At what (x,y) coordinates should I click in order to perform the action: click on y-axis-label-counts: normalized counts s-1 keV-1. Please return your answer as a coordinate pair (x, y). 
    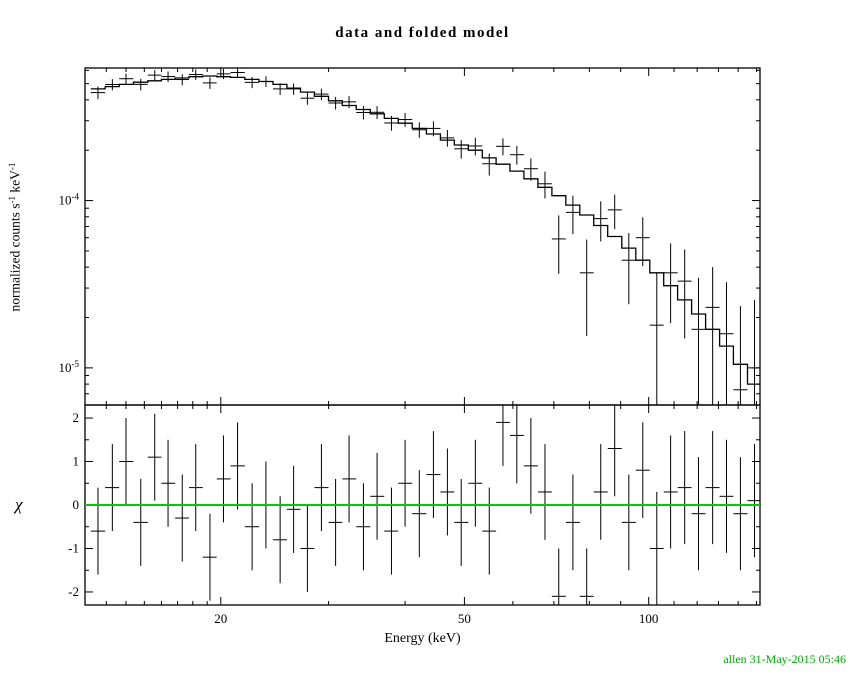
    Looking at the image, I should click on (15, 237).